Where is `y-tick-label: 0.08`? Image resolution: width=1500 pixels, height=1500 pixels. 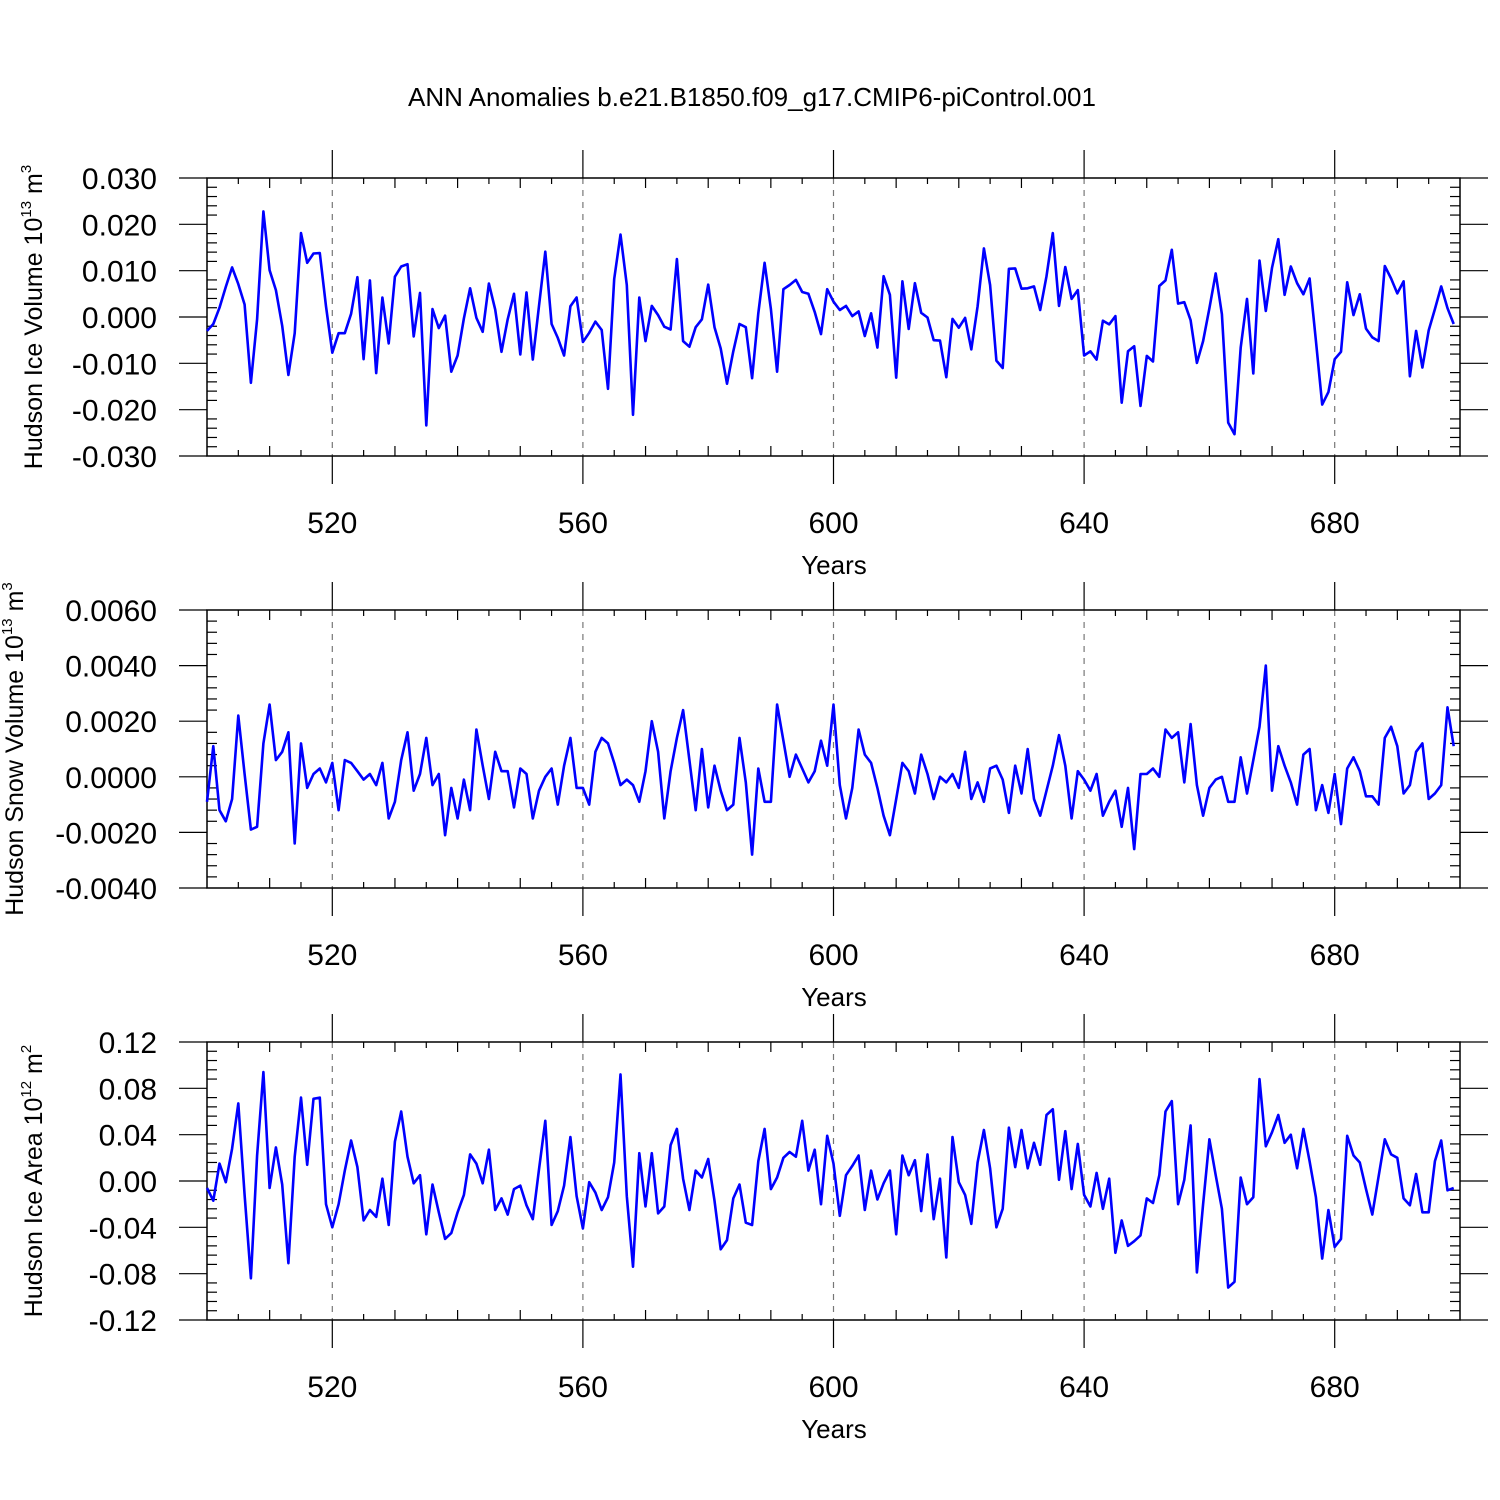 y-tick-label: 0.08 is located at coordinates (128, 1089).